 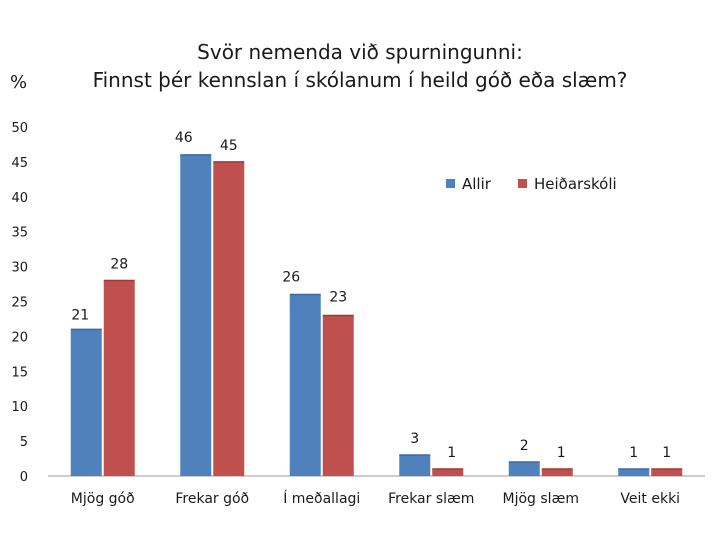 What do you see at coordinates (321, 498) in the screenshot?
I see `x-tick-label: Í meðallagi` at bounding box center [321, 498].